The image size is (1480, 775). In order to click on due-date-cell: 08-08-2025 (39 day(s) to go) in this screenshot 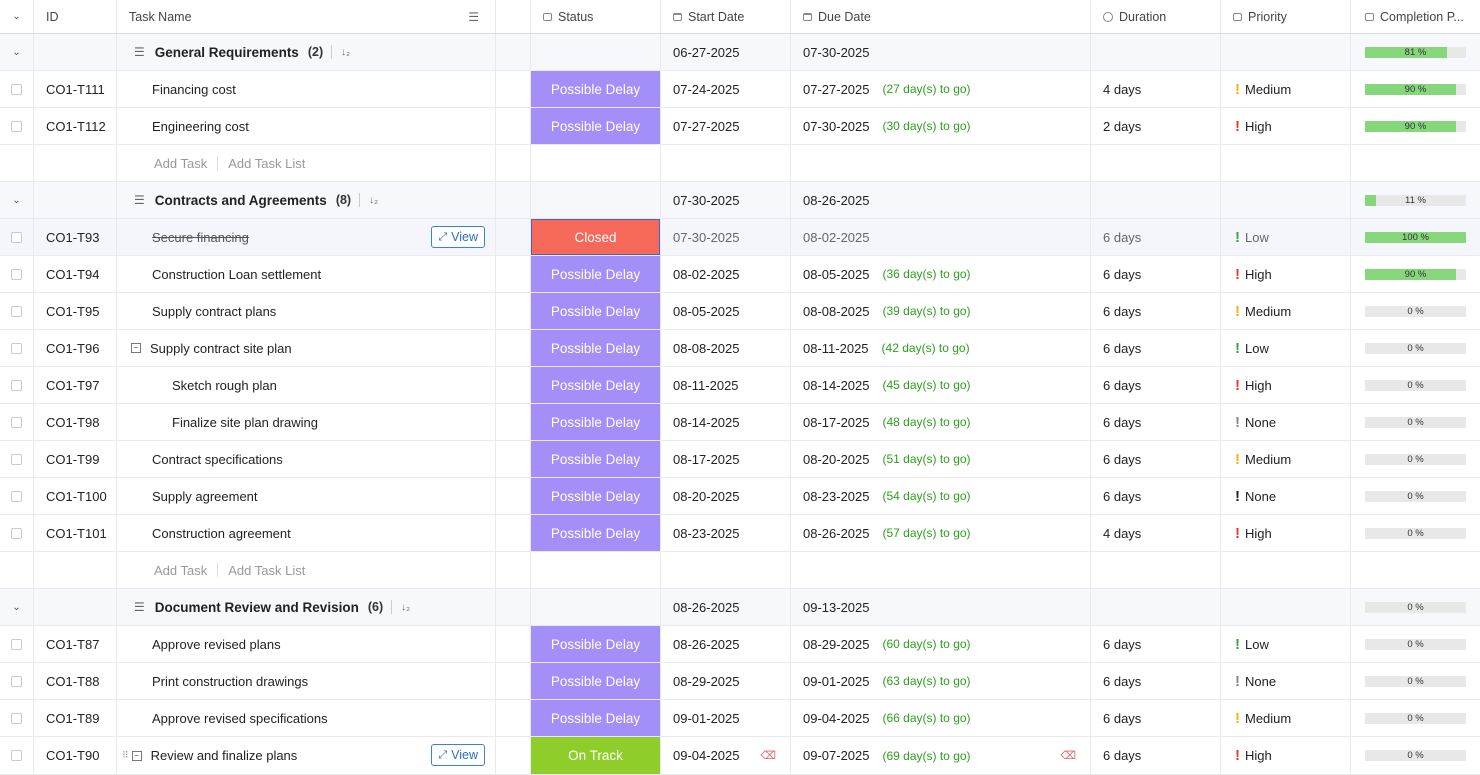, I will do `click(941, 311)`.